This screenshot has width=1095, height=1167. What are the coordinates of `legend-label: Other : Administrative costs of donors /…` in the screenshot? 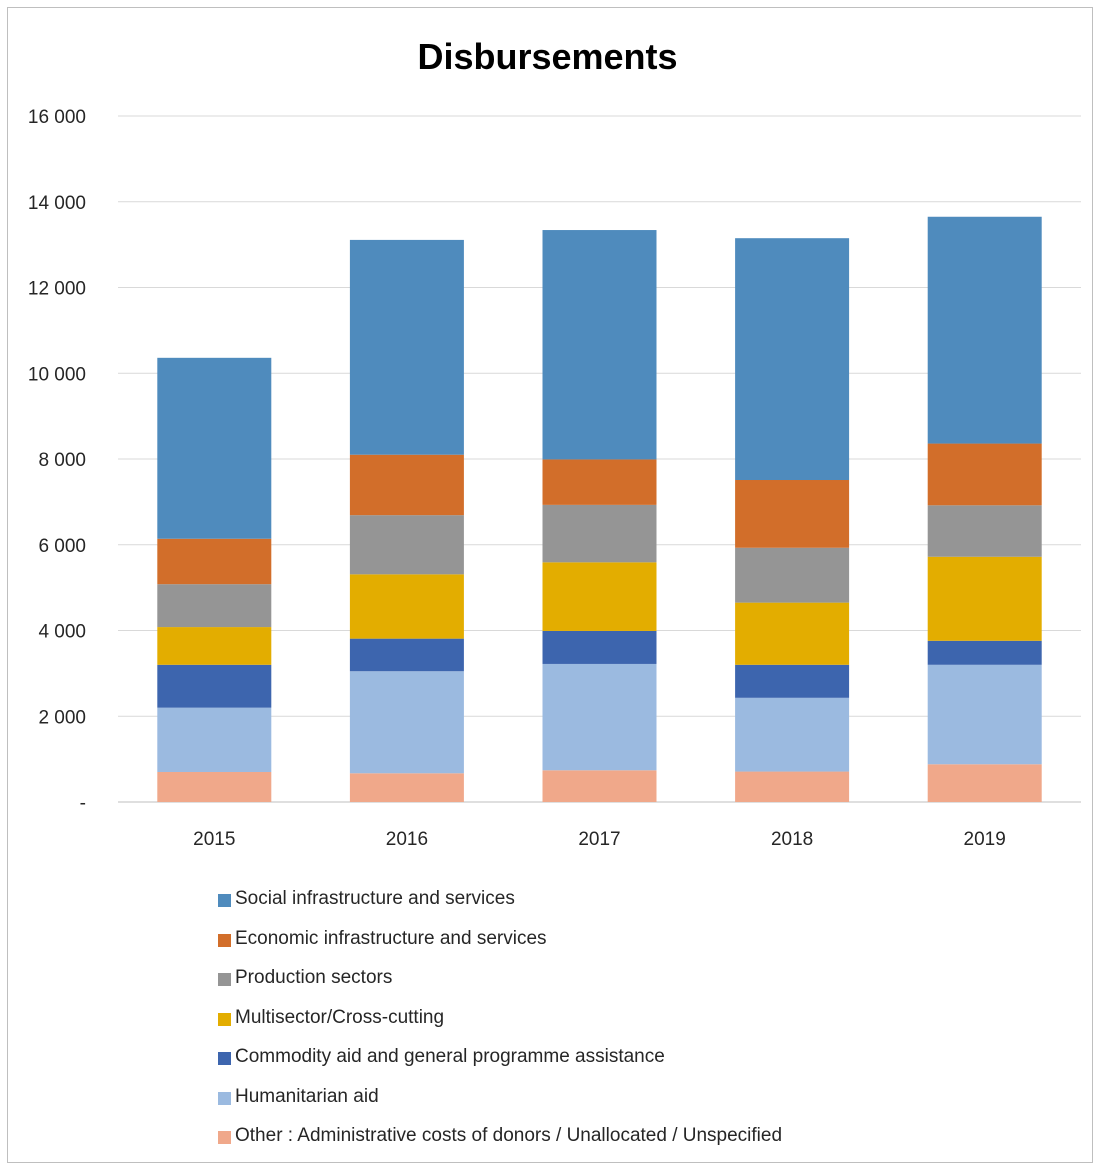 It's located at (509, 1135).